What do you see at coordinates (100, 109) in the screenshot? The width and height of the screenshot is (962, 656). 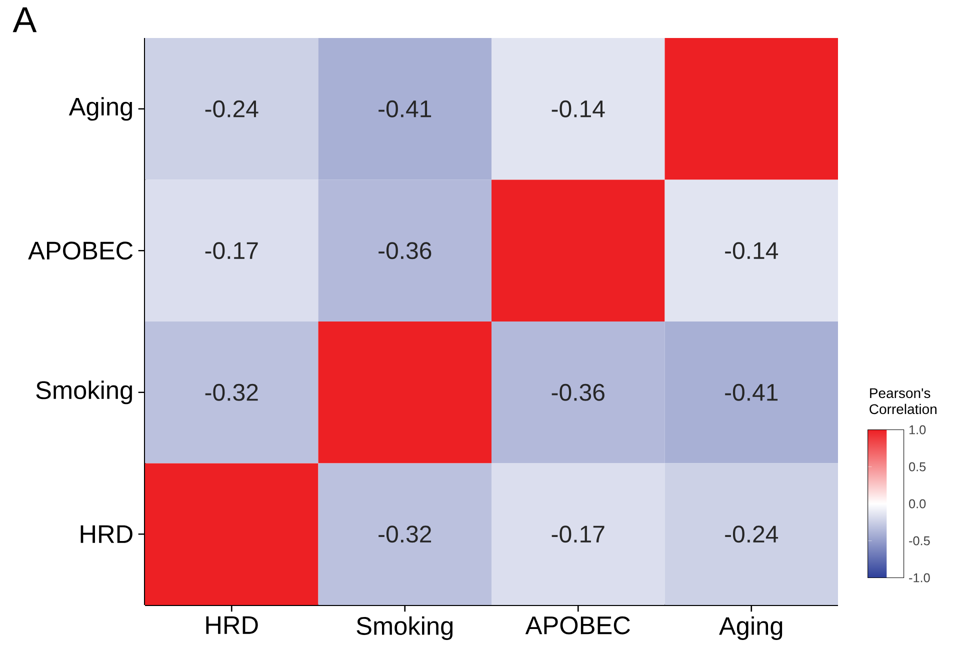 I see `y-tick-label: Aging` at bounding box center [100, 109].